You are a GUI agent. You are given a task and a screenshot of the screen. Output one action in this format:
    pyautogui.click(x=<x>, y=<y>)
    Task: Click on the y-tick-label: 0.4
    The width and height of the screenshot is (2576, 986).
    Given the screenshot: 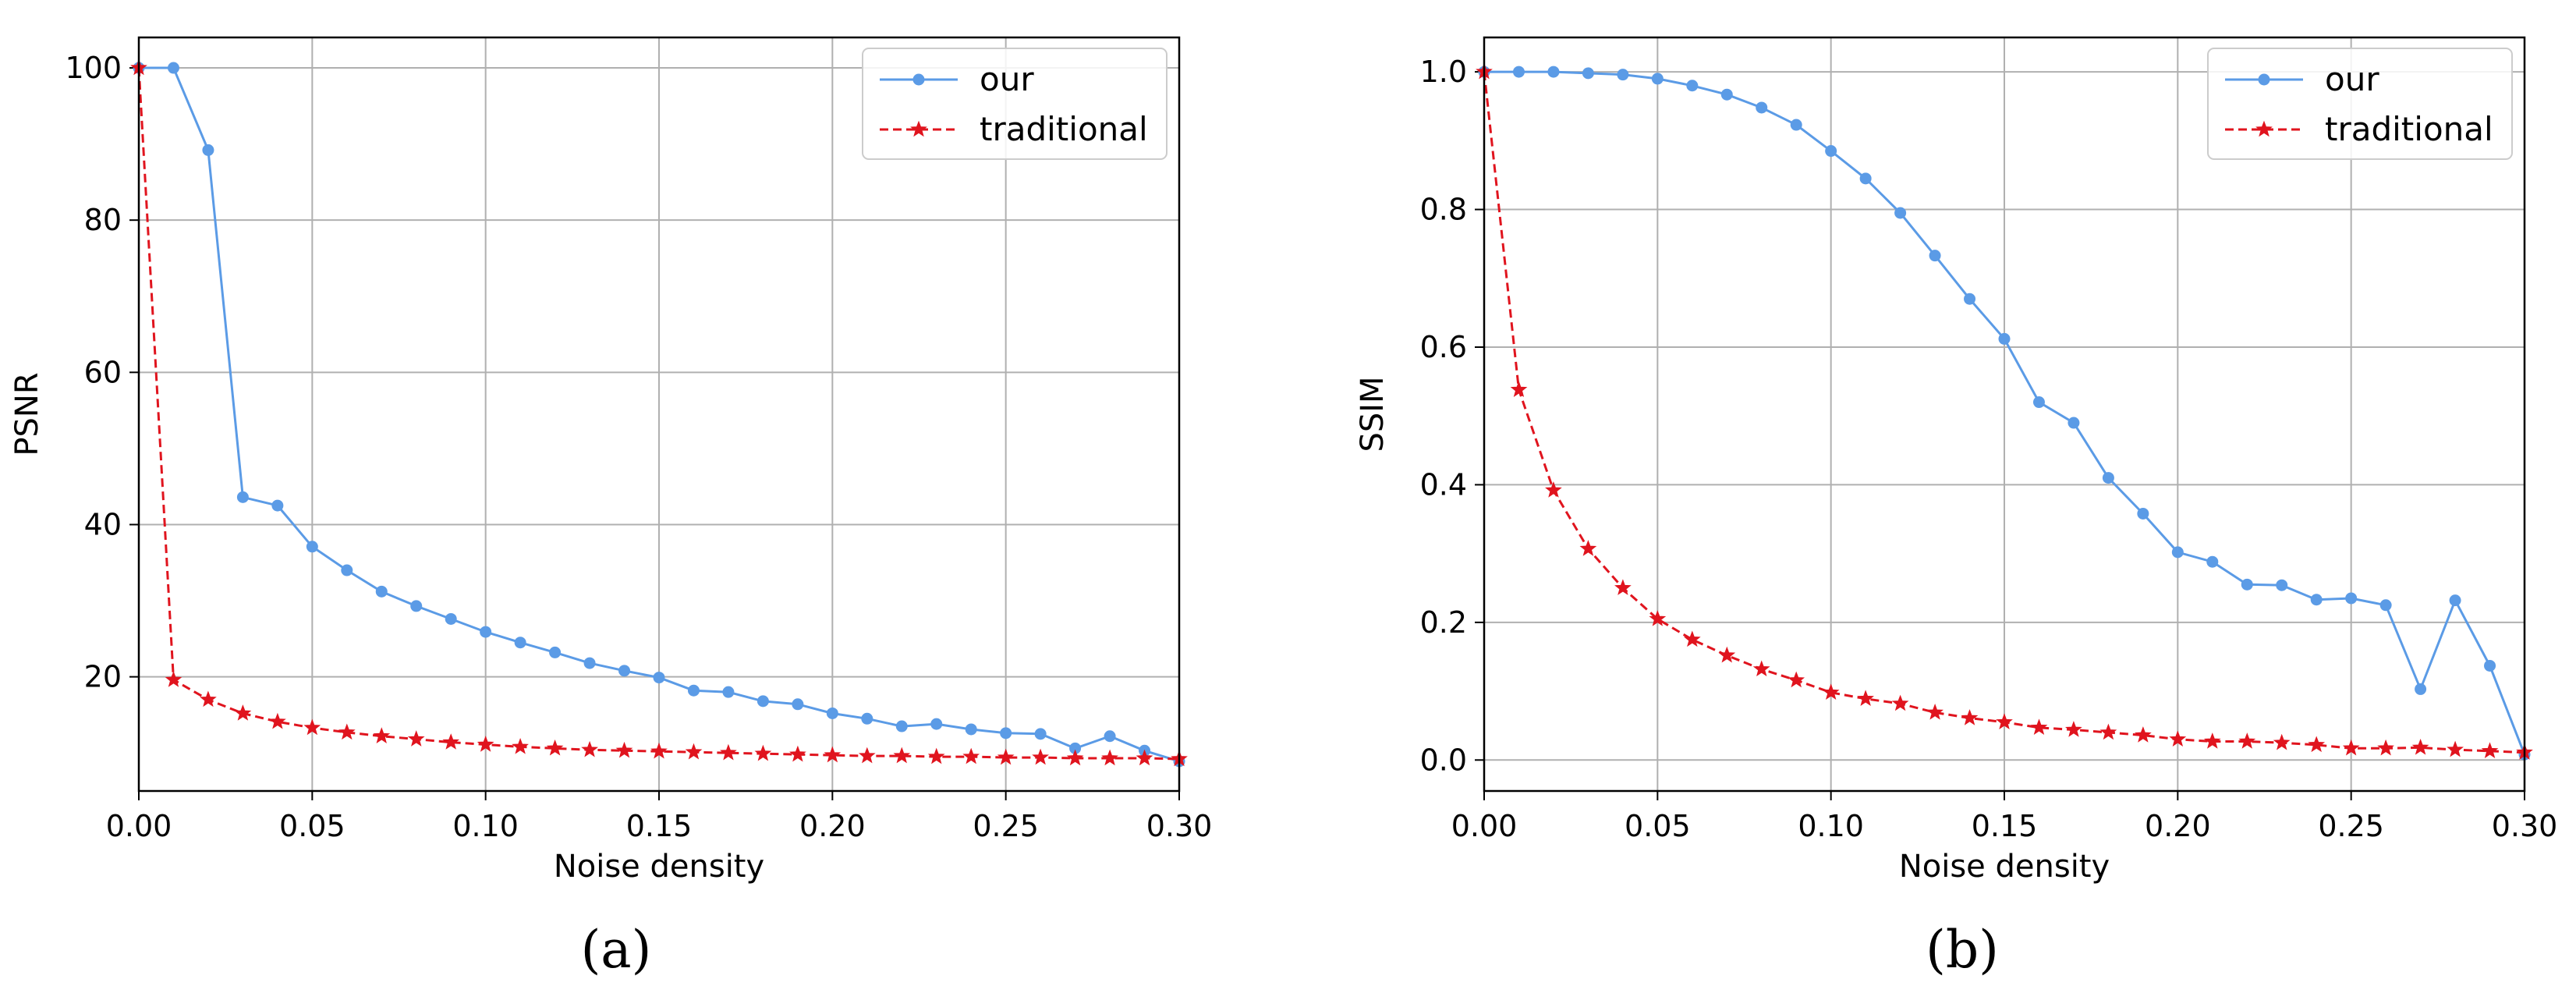 What is the action you would take?
    pyautogui.click(x=1444, y=485)
    